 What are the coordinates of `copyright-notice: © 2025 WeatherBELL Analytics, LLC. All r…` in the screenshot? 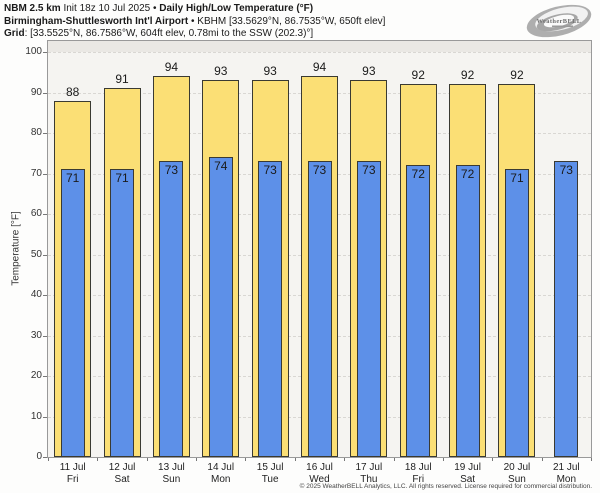 It's located at (445, 486).